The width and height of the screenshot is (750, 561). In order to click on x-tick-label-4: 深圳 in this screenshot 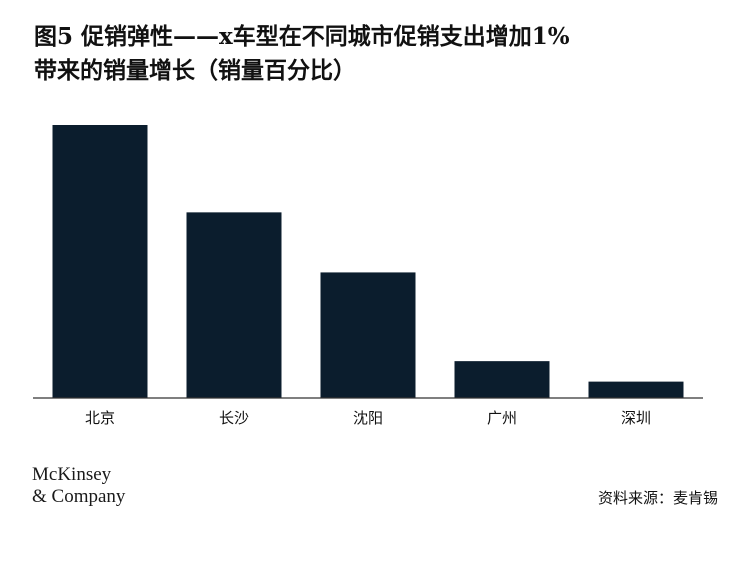, I will do `click(636, 418)`.